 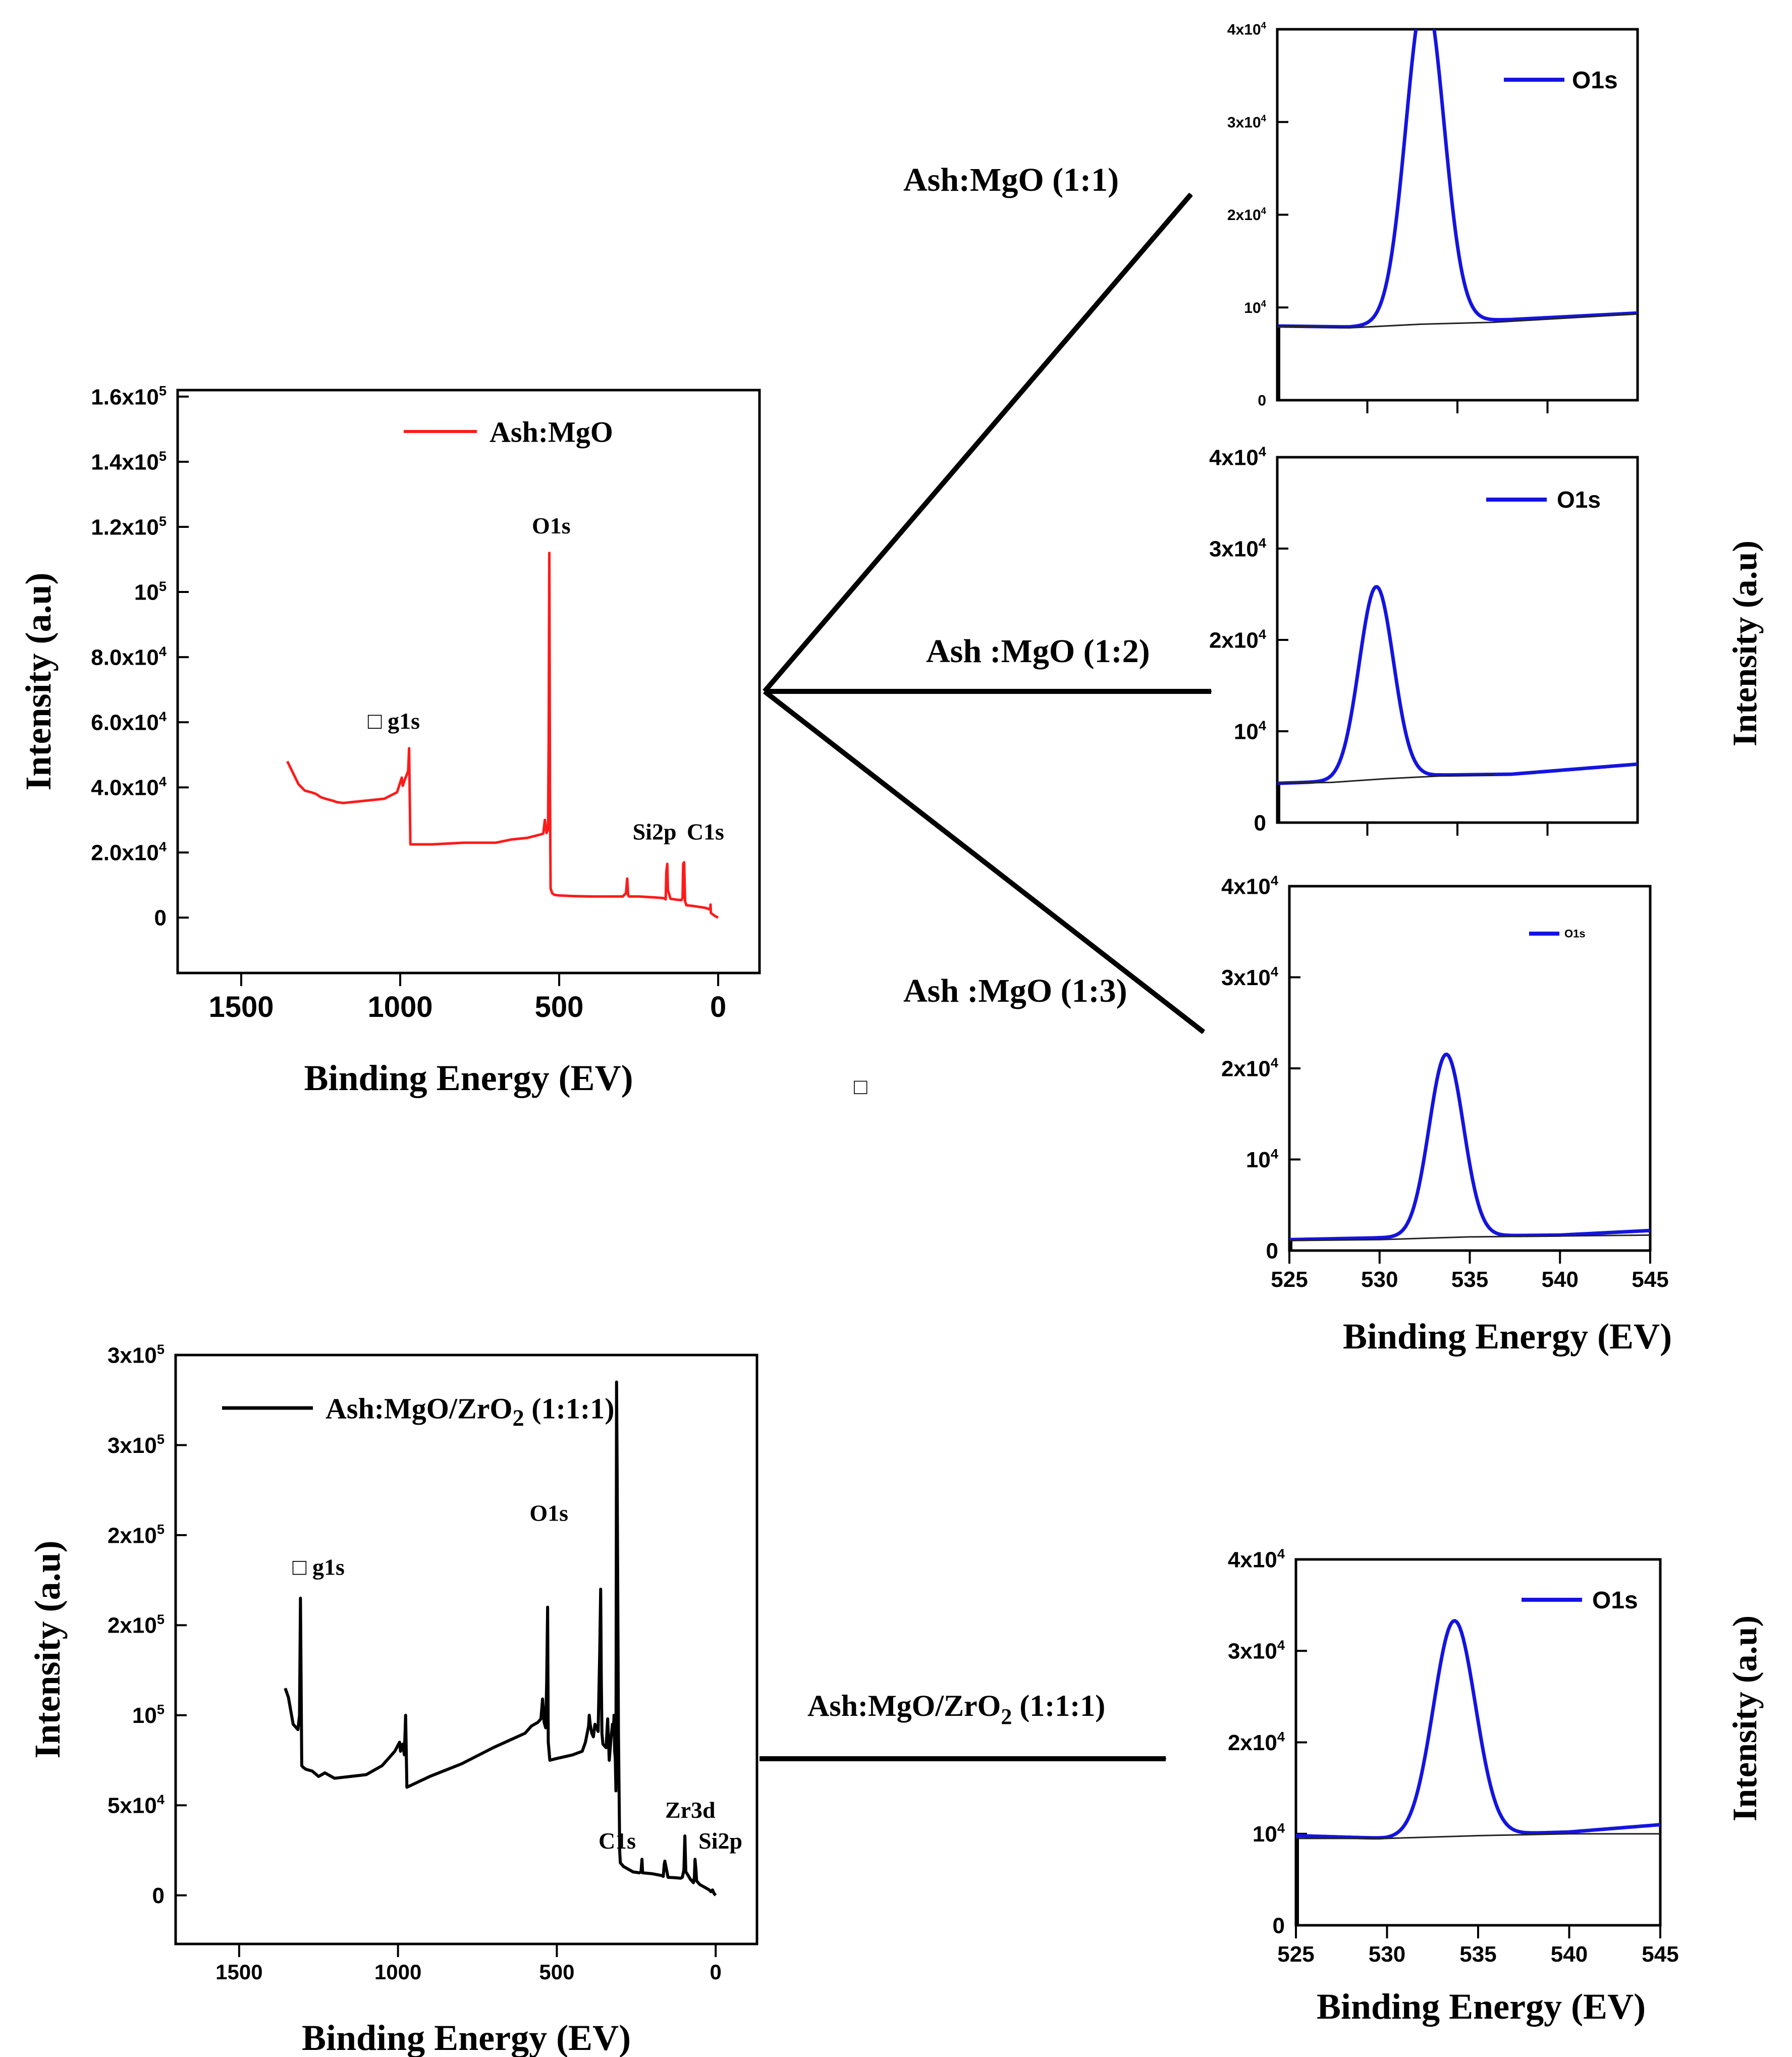 I want to click on arrow-label-1-3: Ash :MgO (1:3), so click(x=1015, y=991).